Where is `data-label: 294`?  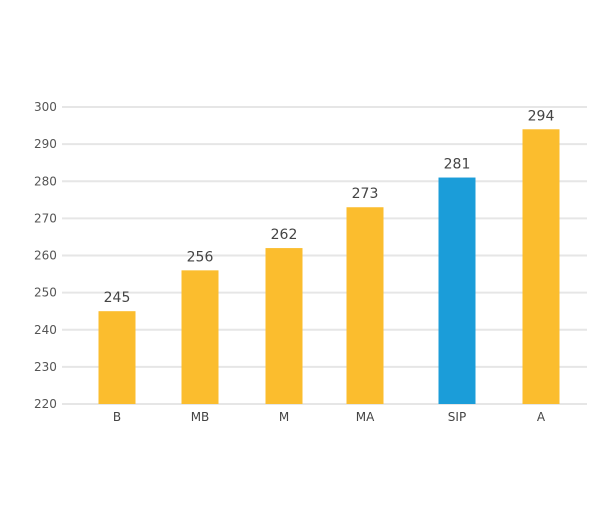
data-label: 294 is located at coordinates (541, 116).